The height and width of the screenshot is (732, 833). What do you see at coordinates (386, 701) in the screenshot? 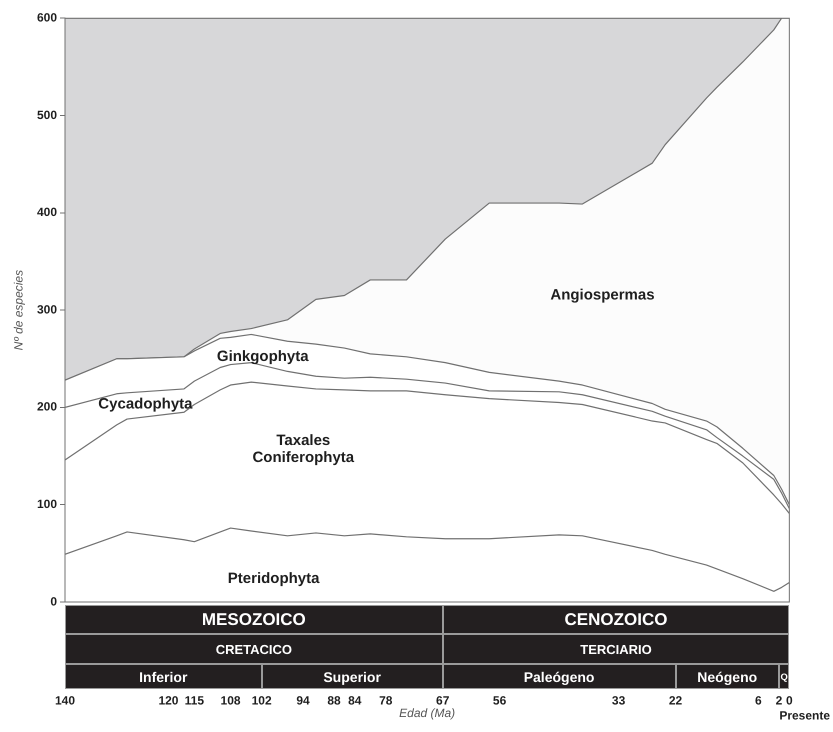
I see `x-tick-label: 78` at bounding box center [386, 701].